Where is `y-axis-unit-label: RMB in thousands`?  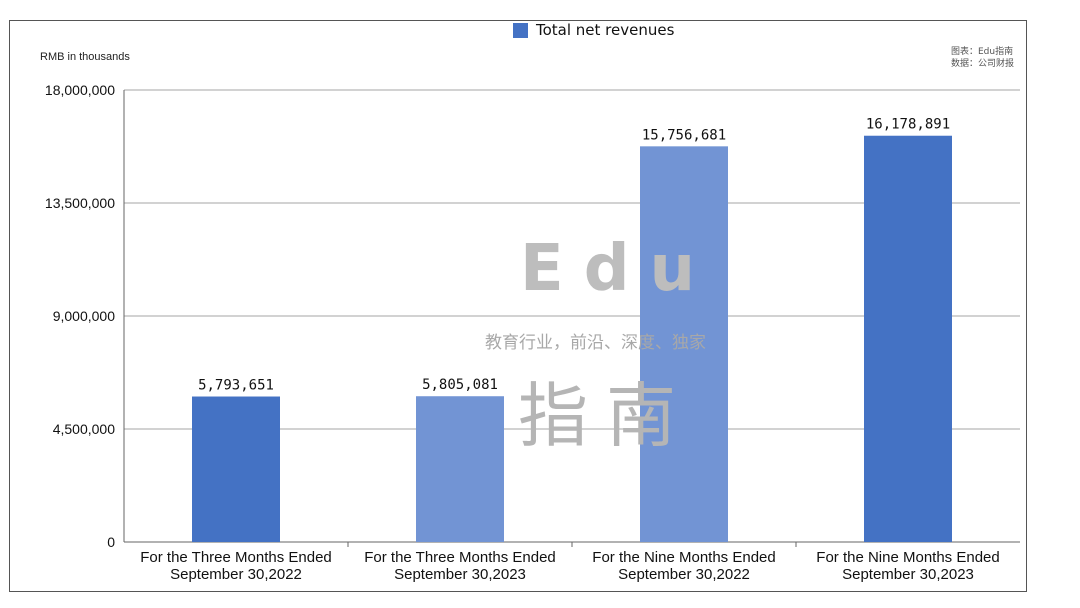
y-axis-unit-label: RMB in thousands is located at coordinates (85, 57).